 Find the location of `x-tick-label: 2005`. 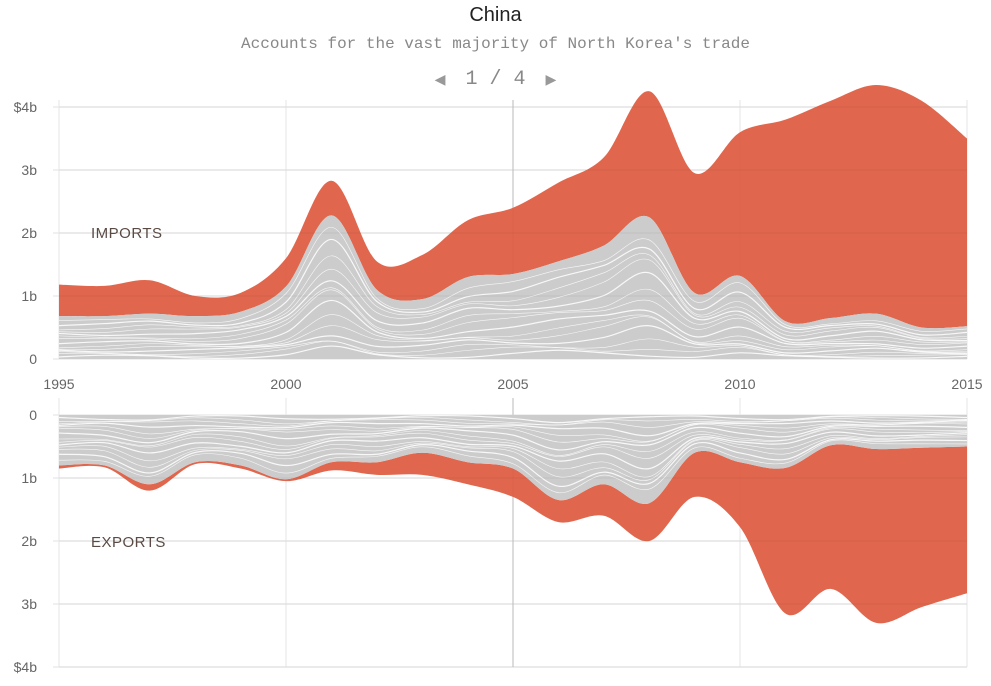

x-tick-label: 2005 is located at coordinates (512, 384).